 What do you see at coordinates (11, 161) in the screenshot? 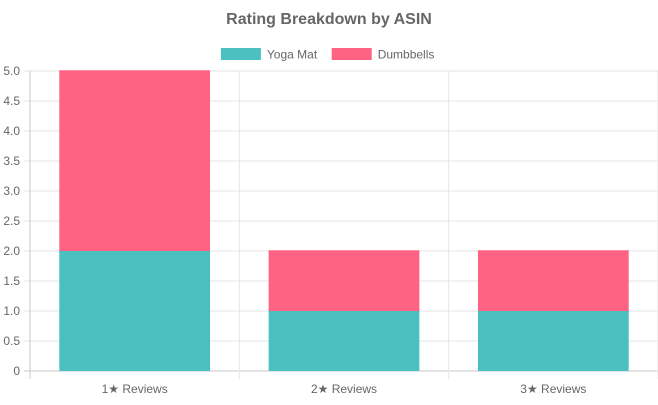
I see `y-tick-label: 3.5` at bounding box center [11, 161].